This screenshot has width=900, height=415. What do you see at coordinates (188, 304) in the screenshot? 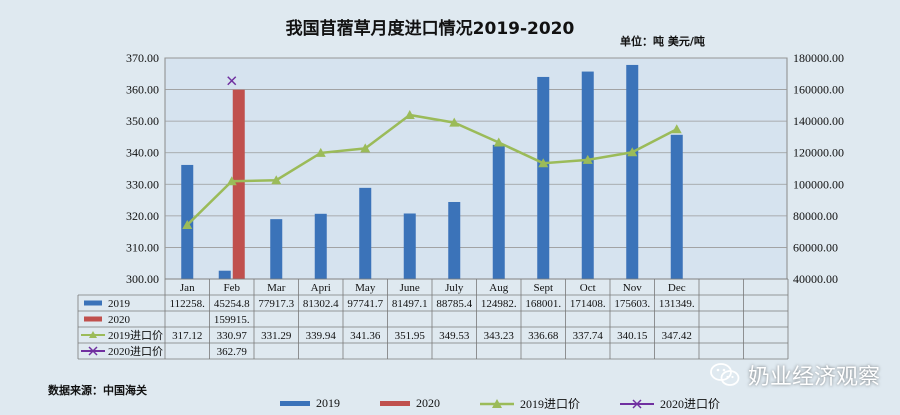
I see `table-cell-value: 112258.` at bounding box center [188, 304].